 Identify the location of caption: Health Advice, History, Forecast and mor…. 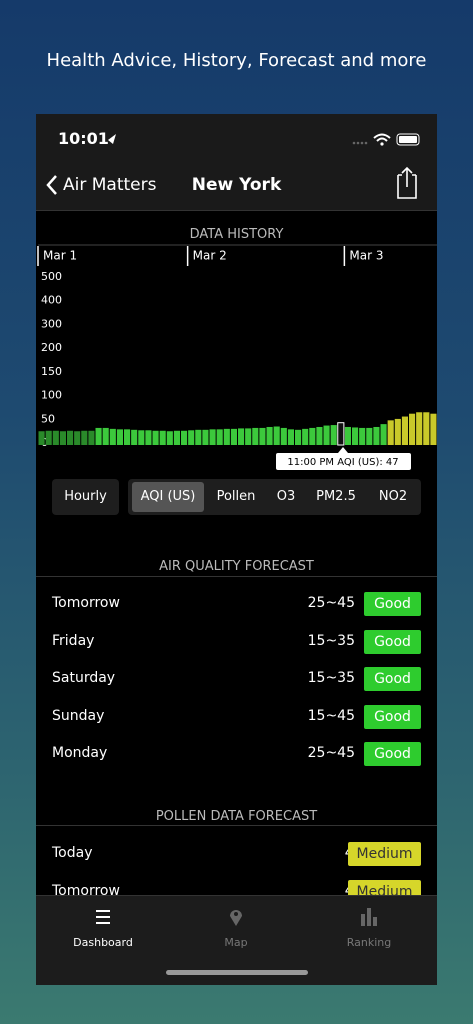
(236, 60).